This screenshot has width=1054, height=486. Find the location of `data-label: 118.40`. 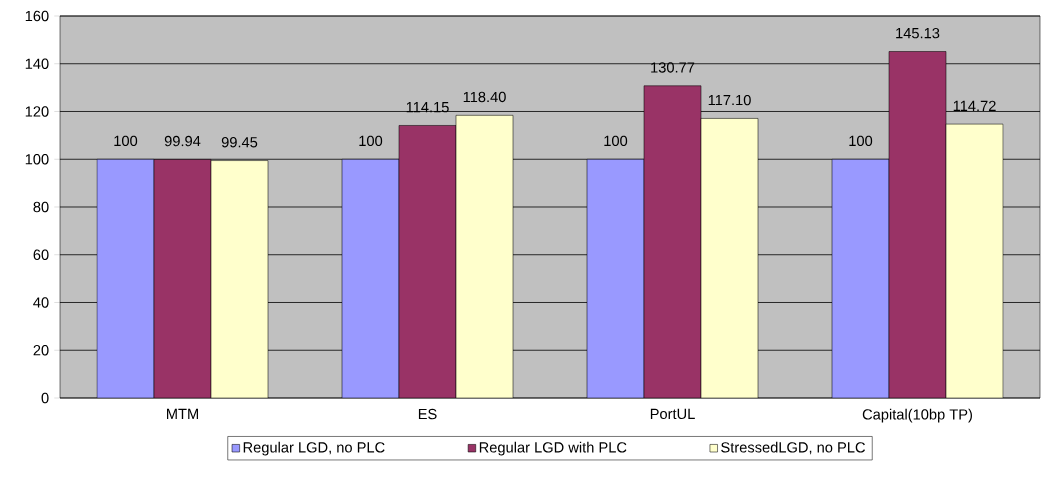

data-label: 118.40 is located at coordinates (484, 97).